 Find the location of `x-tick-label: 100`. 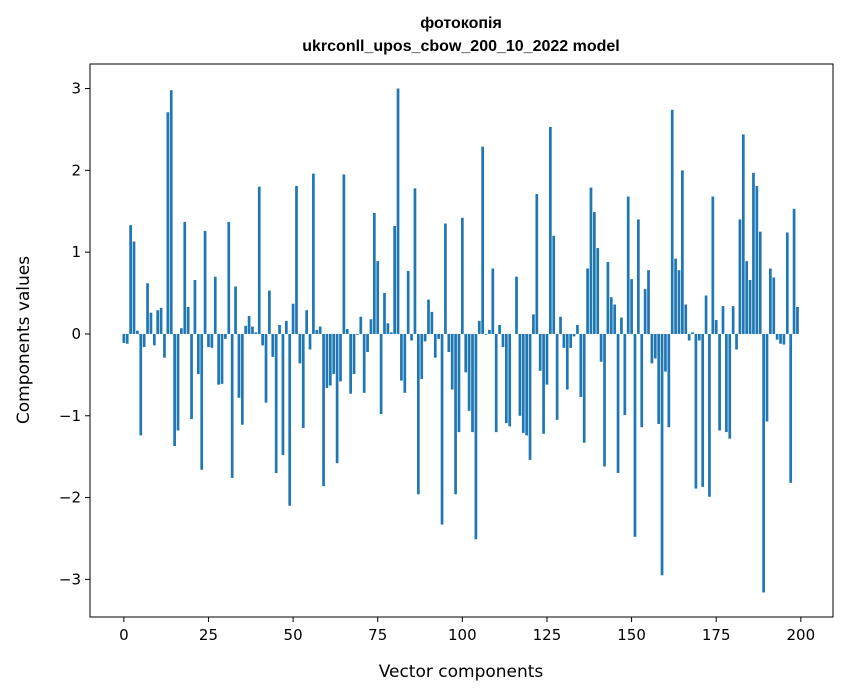

x-tick-label: 100 is located at coordinates (462, 635).